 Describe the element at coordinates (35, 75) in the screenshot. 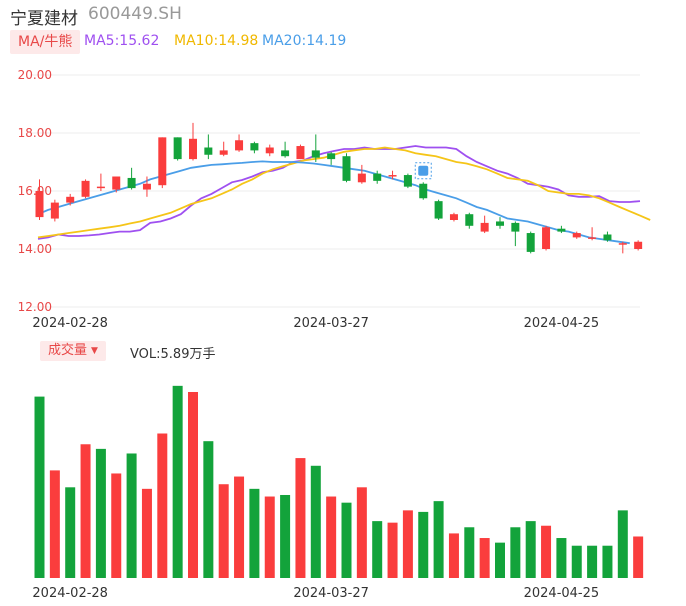

I see `price-tick-label: 20.00` at that location.